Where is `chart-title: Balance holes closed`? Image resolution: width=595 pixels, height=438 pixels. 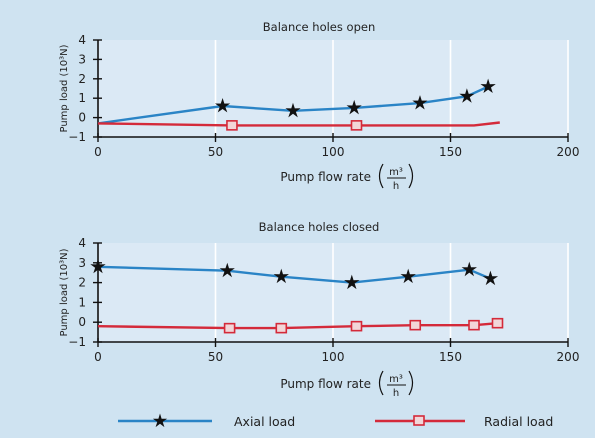 chart-title: Balance holes closed is located at coordinates (319, 227).